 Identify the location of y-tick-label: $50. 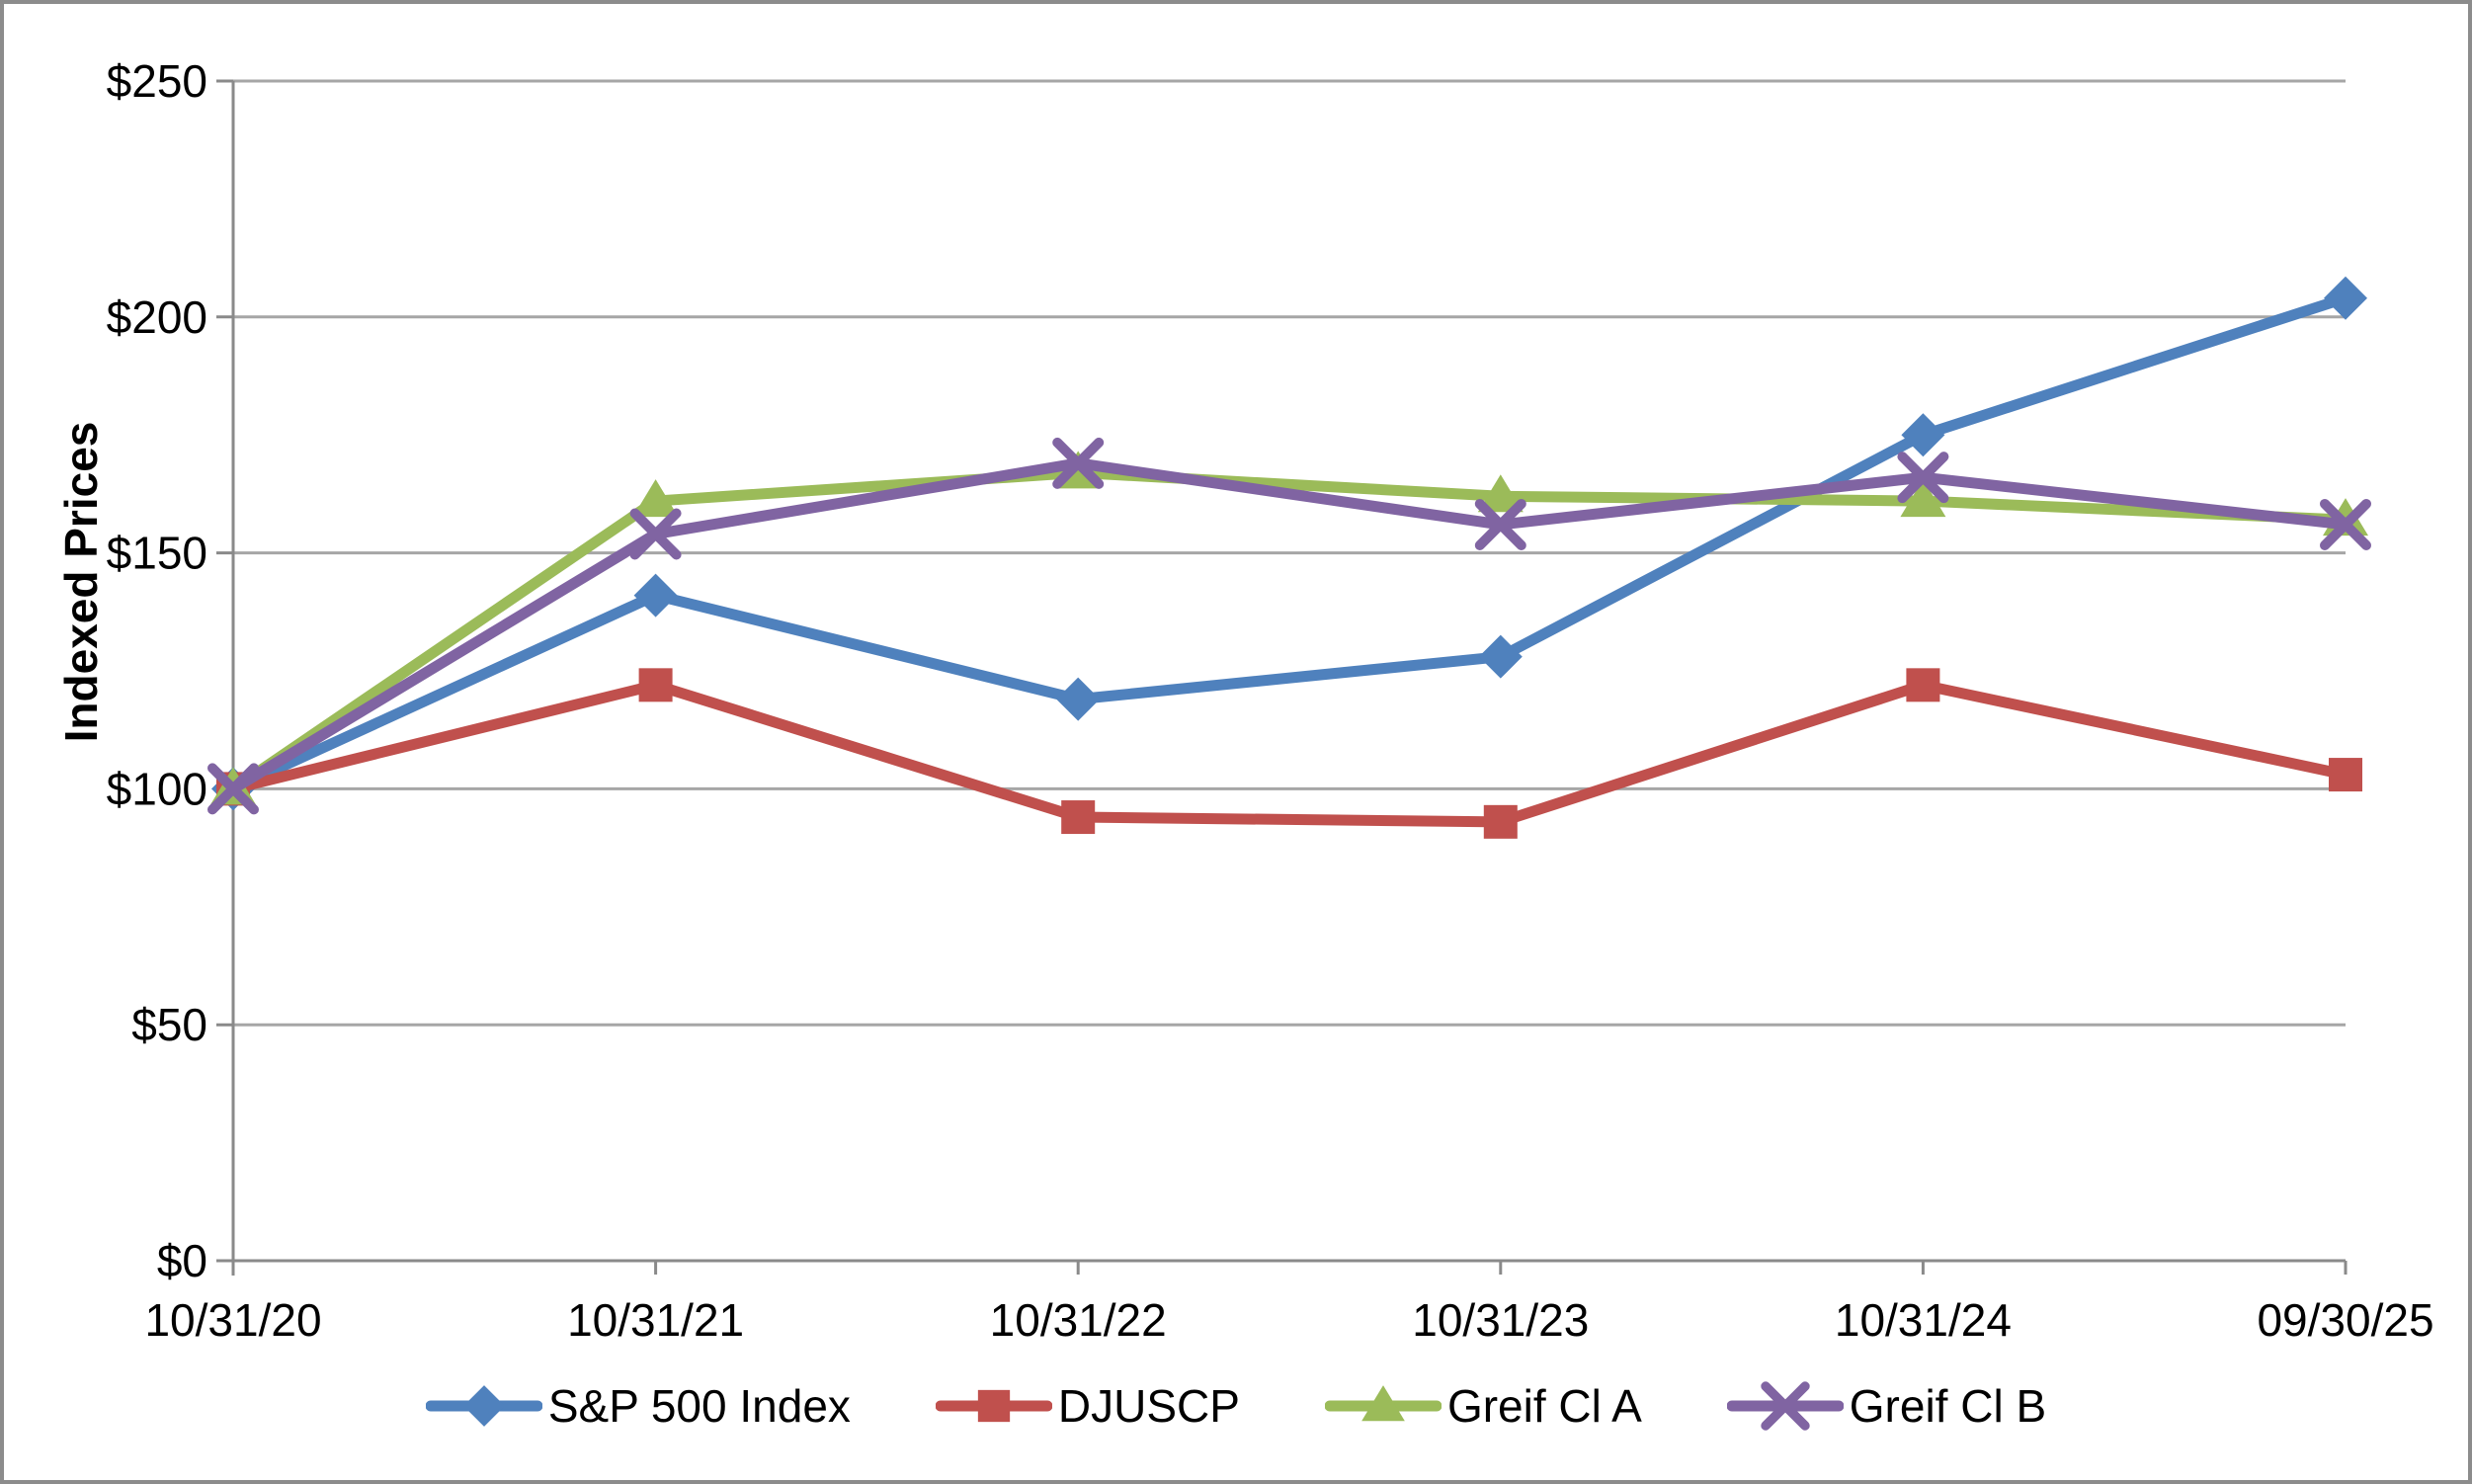
(169, 1024).